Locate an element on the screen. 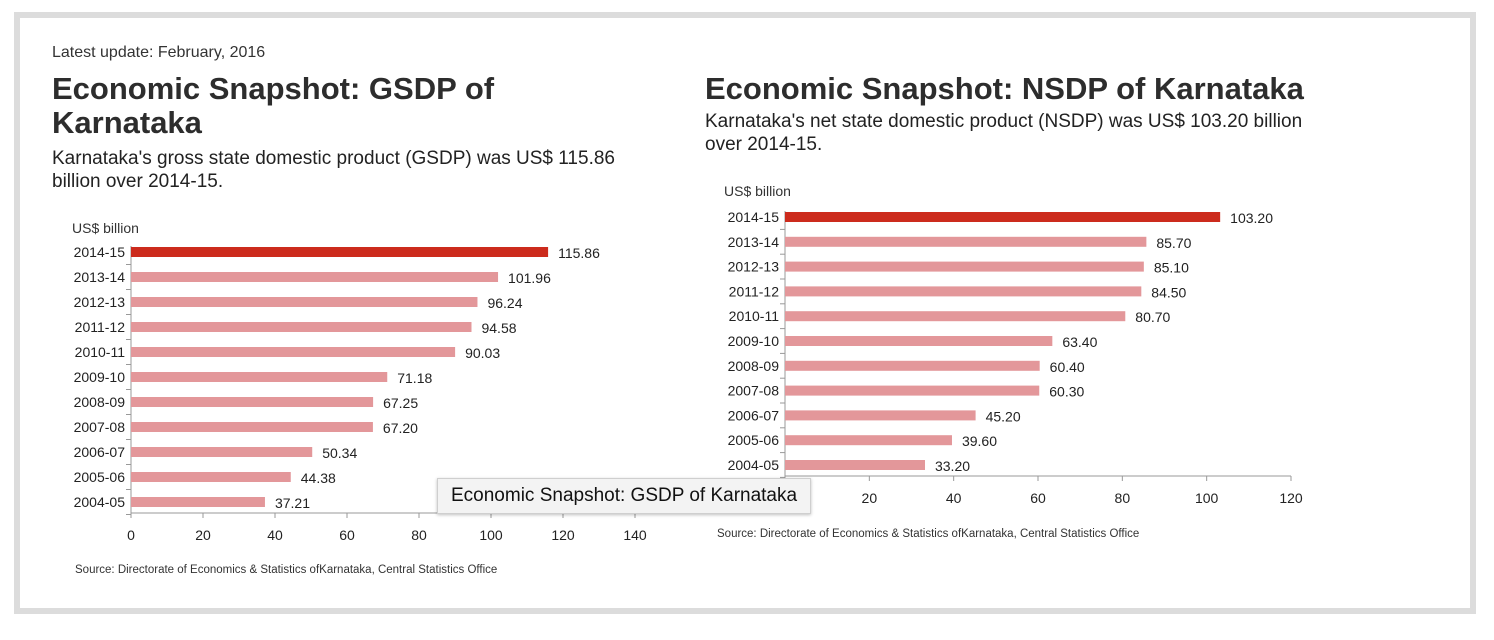 This screenshot has width=1494, height=640. gsdp-value-label: 44.38 is located at coordinates (318, 478).